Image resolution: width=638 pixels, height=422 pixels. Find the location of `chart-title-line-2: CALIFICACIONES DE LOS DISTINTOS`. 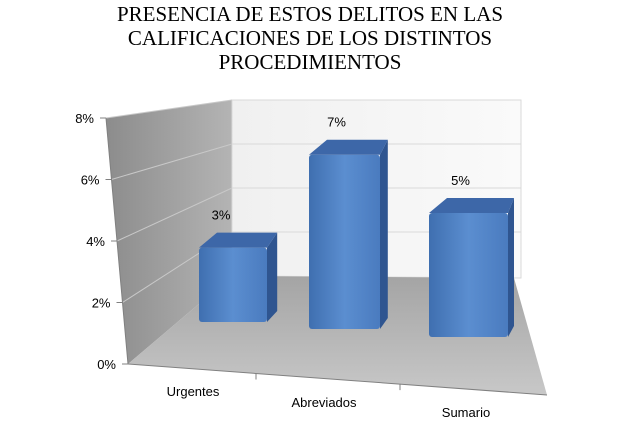

chart-title-line-2: CALIFICACIONES DE LOS DISTINTOS is located at coordinates (310, 38).